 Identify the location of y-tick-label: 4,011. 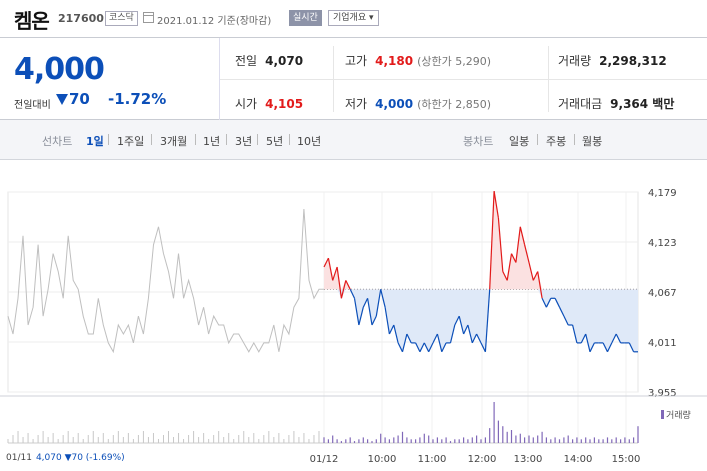
(662, 343).